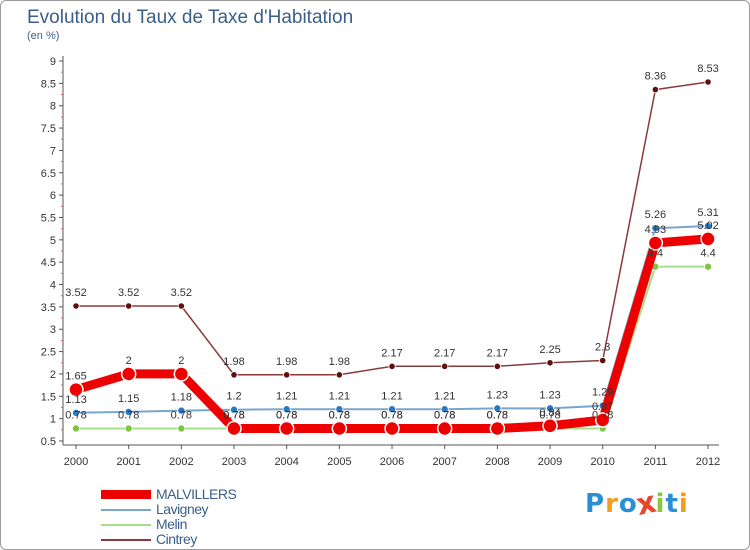  Describe the element at coordinates (176, 539) in the screenshot. I see `legend-label-cintrey: Cintrey` at that location.